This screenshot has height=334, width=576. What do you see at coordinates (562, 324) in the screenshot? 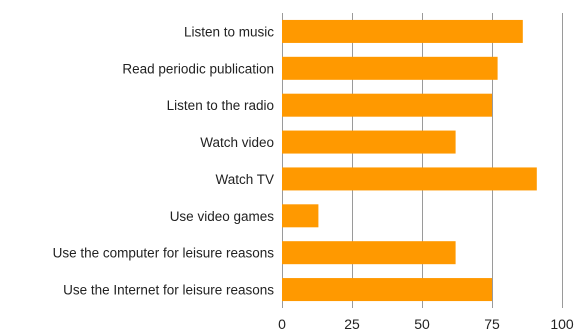
I see `x-tick-label: 100` at bounding box center [562, 324].